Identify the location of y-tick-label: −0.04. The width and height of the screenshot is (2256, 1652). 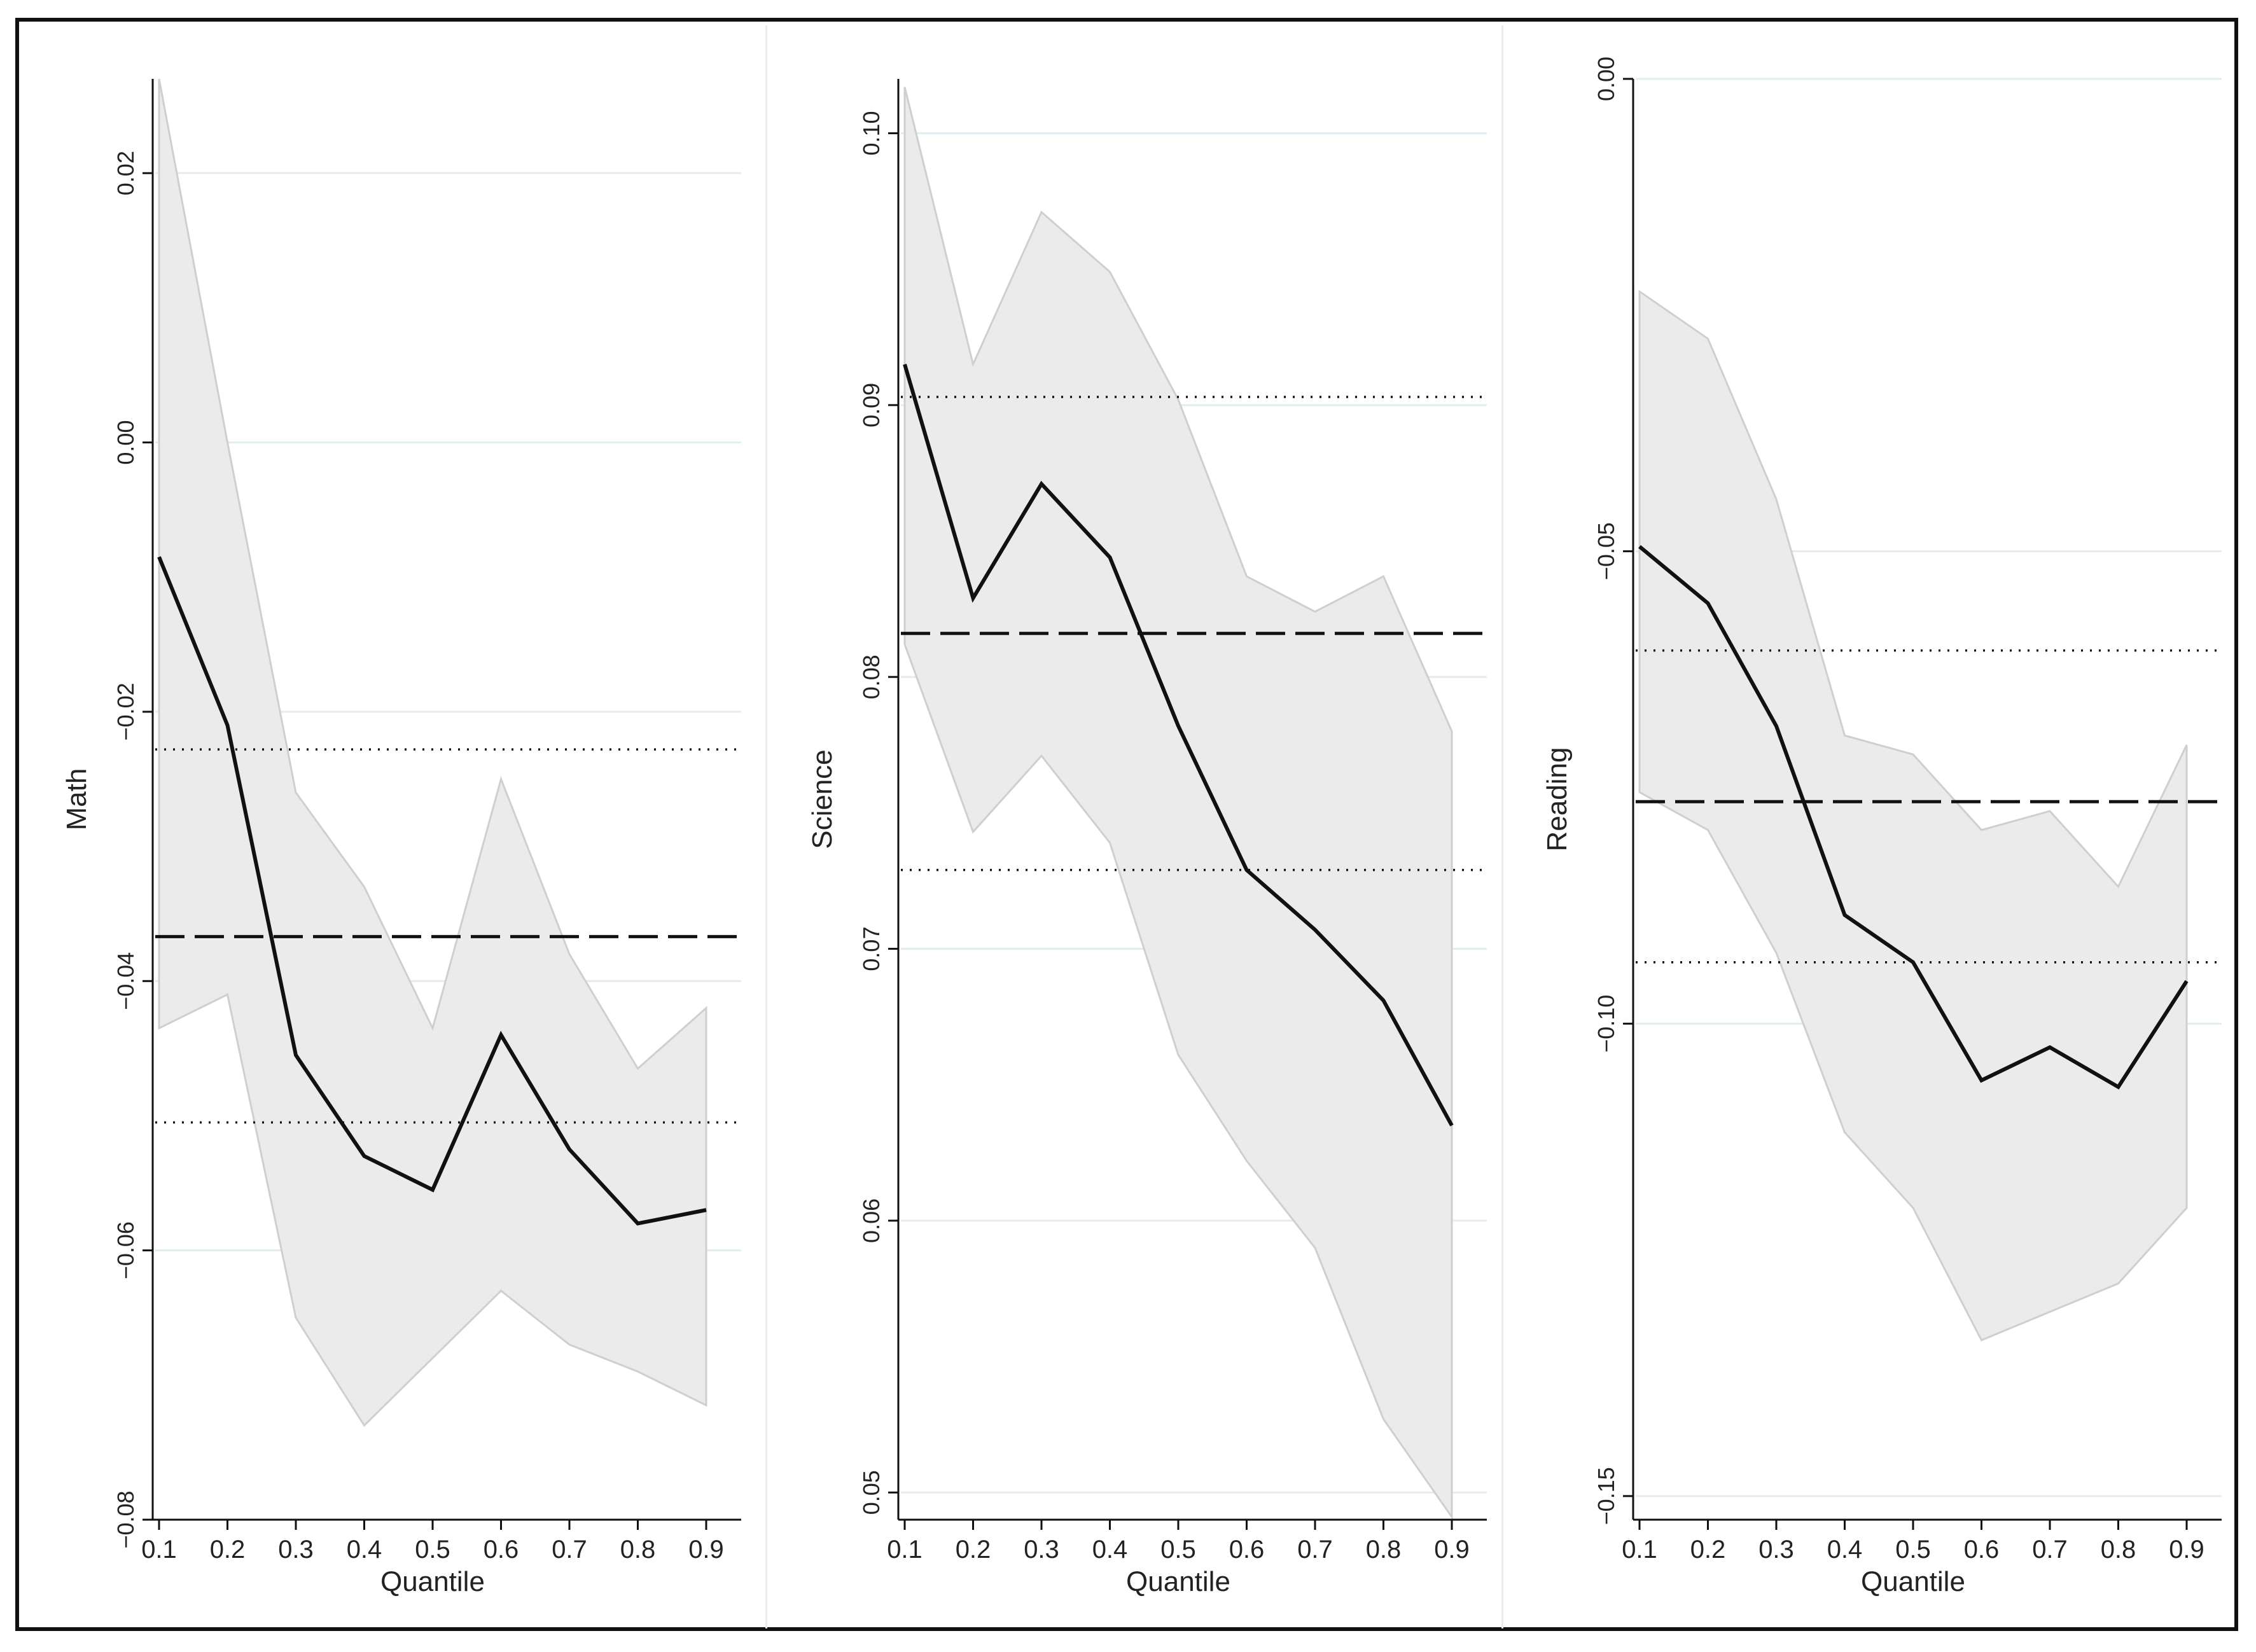
(126, 981).